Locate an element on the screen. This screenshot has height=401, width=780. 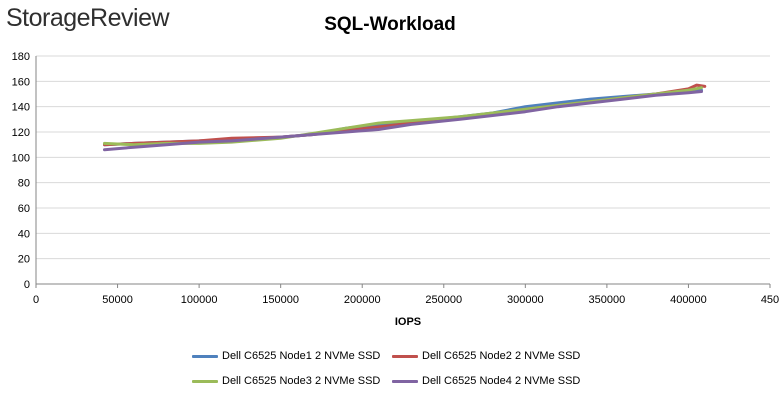
y-tick-label: 140 is located at coordinates (21, 108).